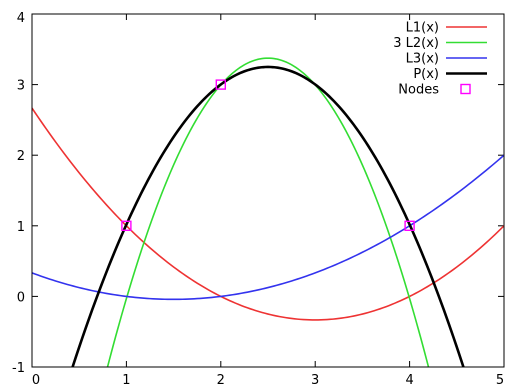  What do you see at coordinates (36, 380) in the screenshot?
I see `x-tick-label: 0` at bounding box center [36, 380].